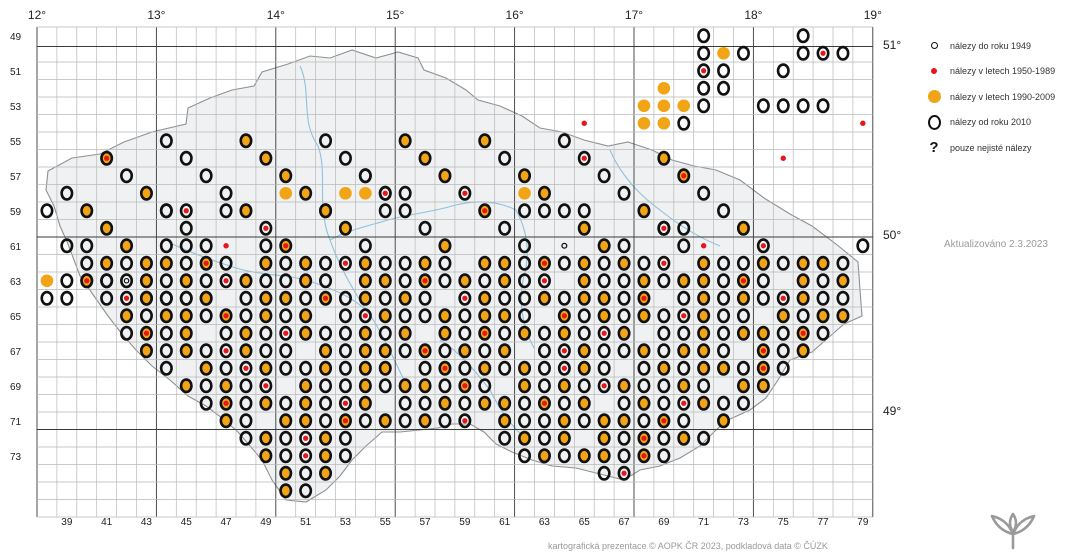  Describe the element at coordinates (723, 53) in the screenshot. I see `orange-dot` at that location.